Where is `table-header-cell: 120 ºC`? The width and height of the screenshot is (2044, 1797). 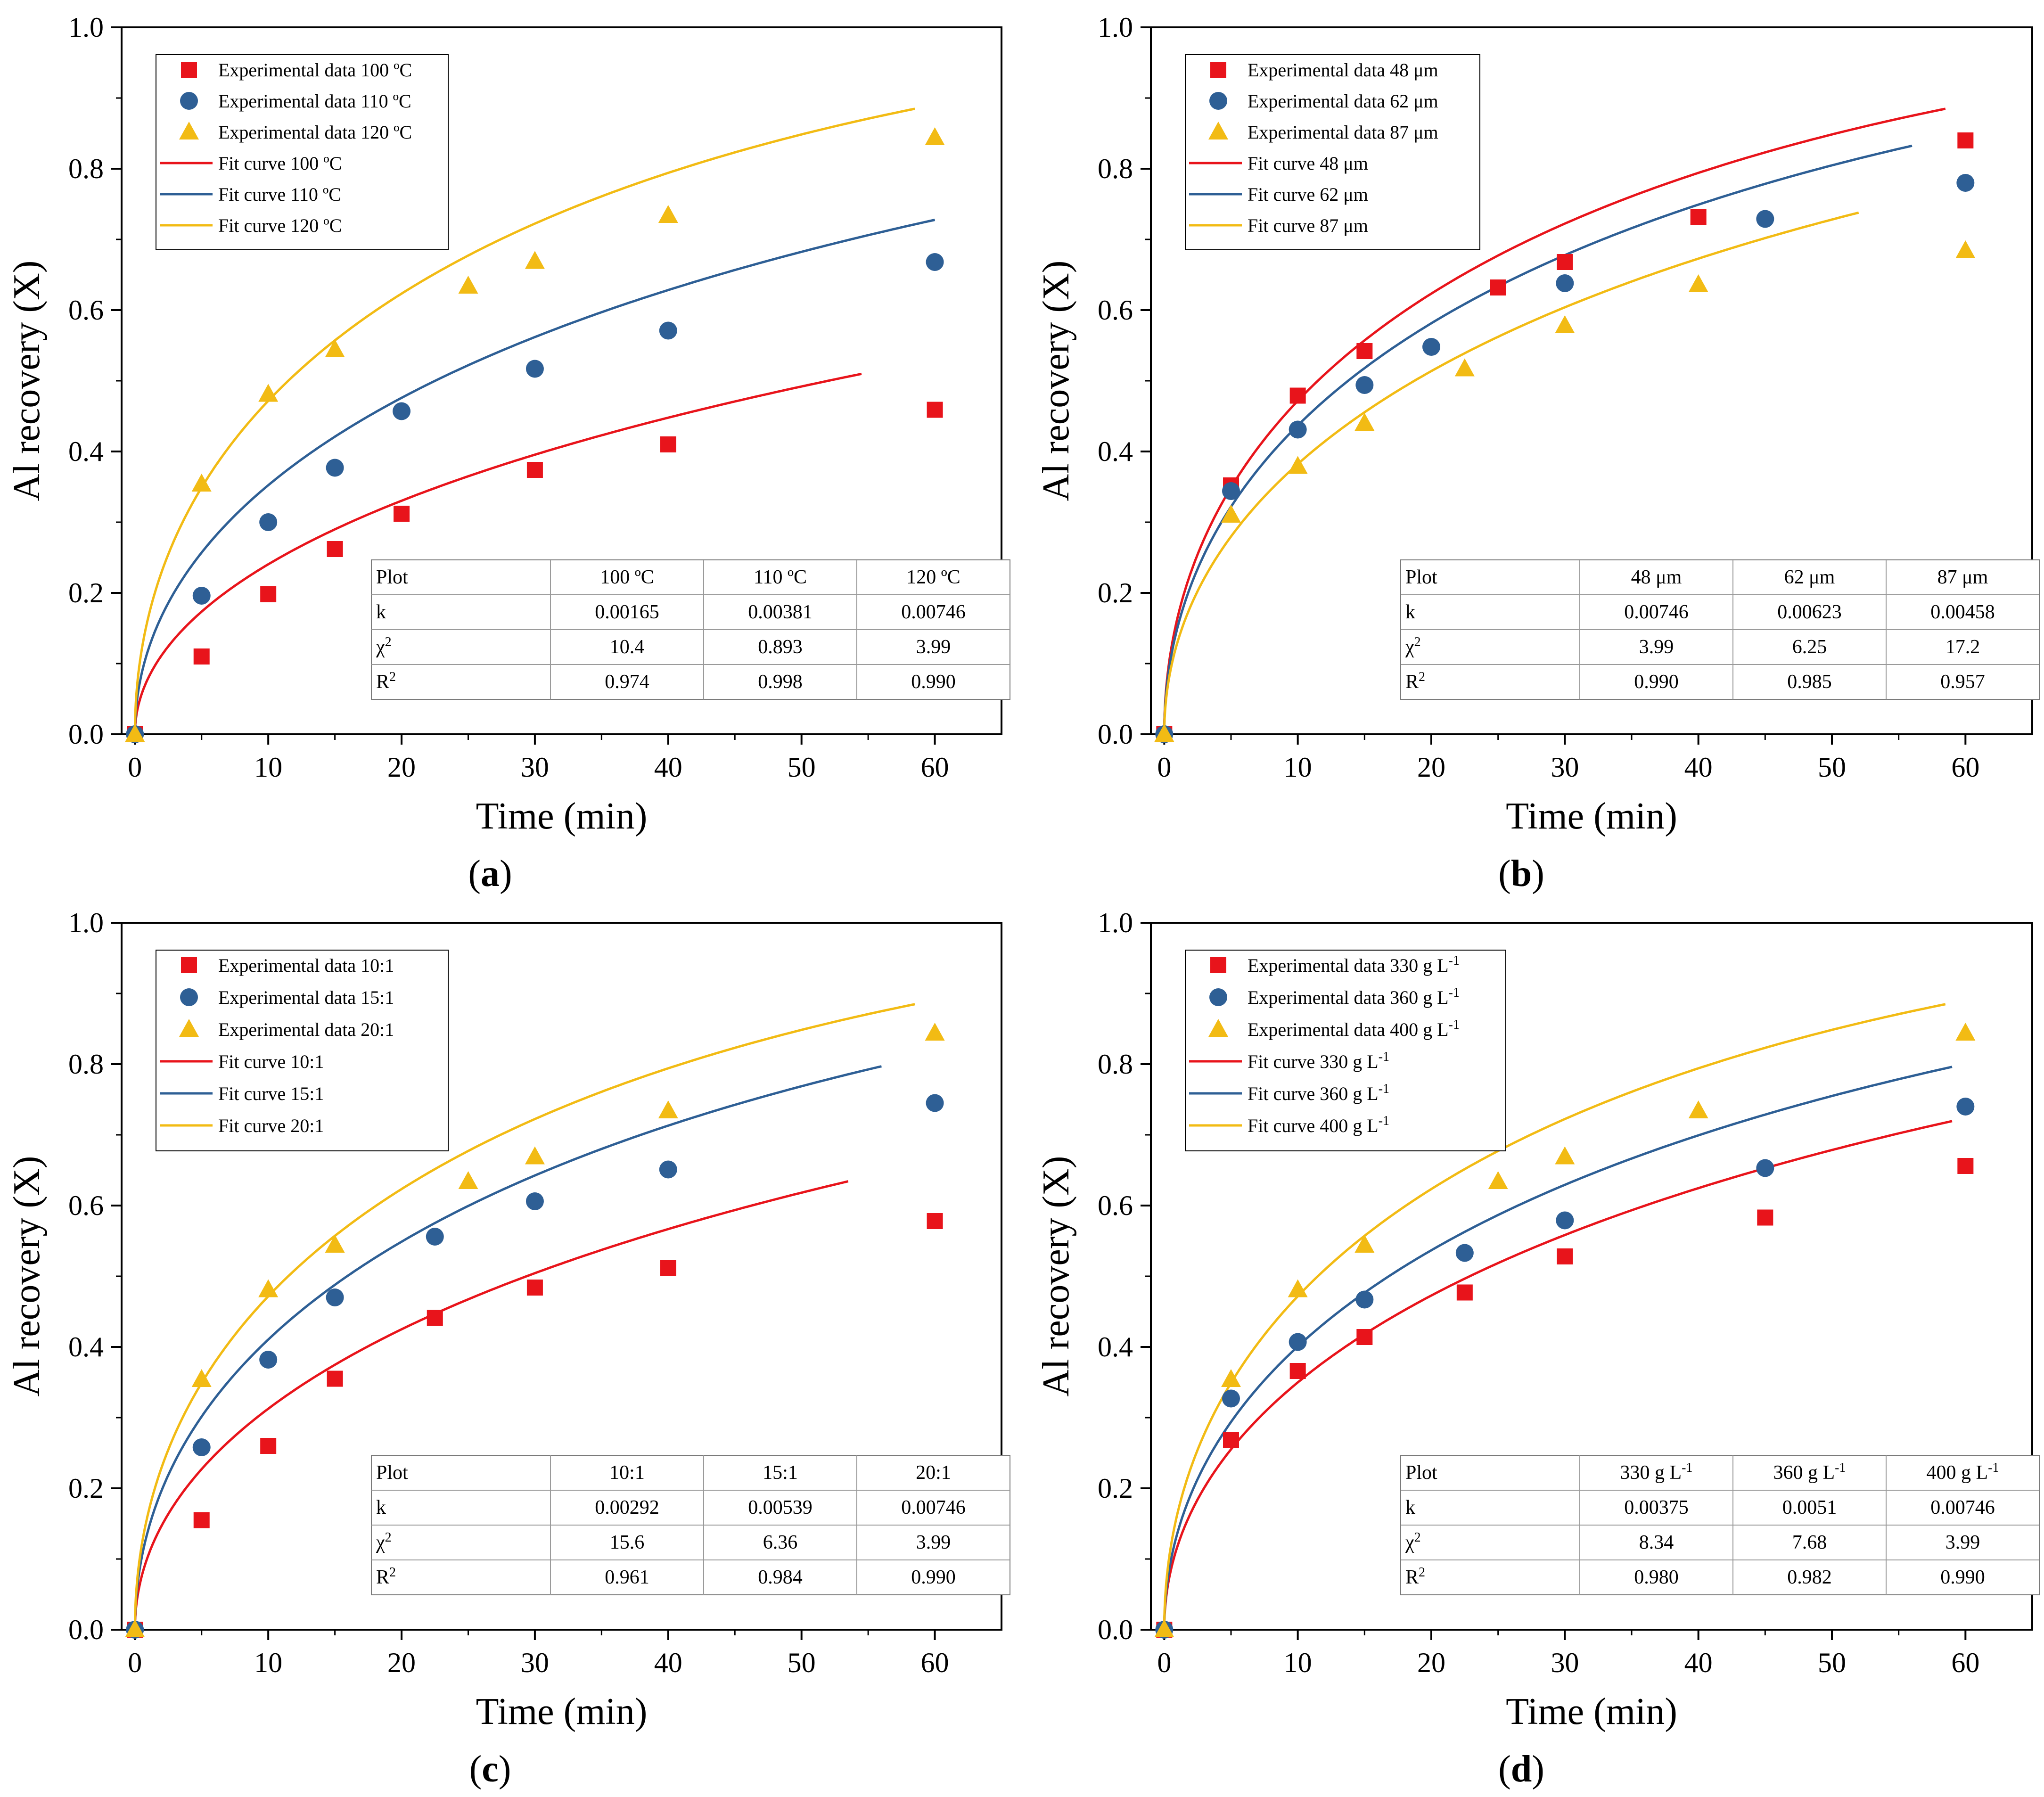 table-header-cell: 120 ºC is located at coordinates (933, 577).